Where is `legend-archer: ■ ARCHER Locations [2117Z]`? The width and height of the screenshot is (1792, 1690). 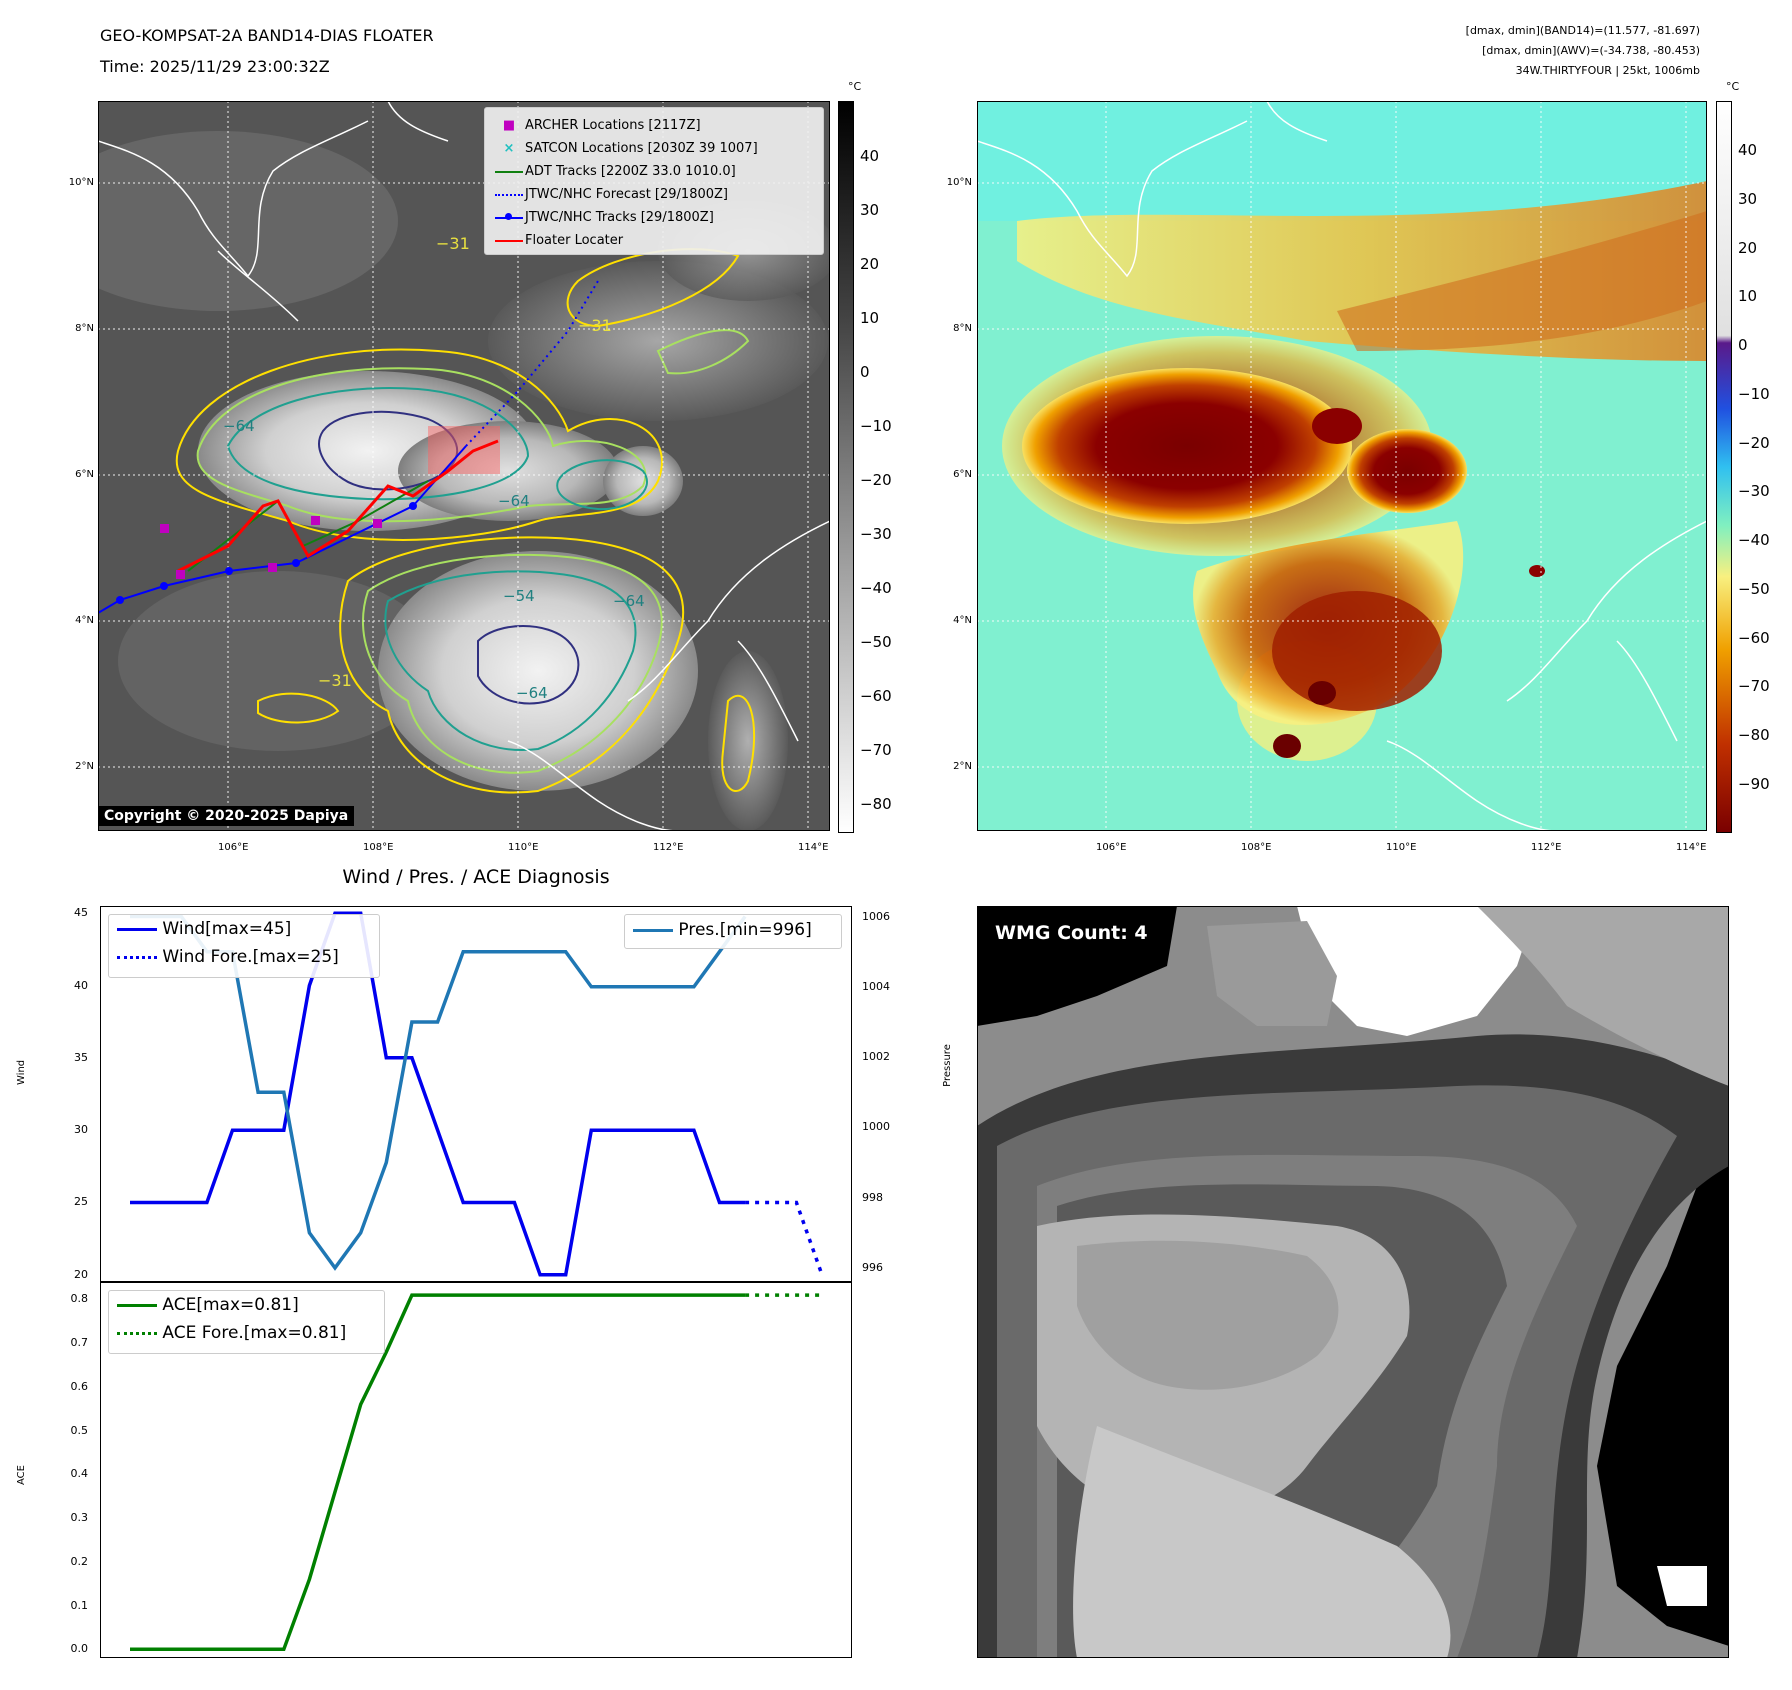
legend-archer: ■ ARCHER Locations [2117Z] is located at coordinates (625, 125).